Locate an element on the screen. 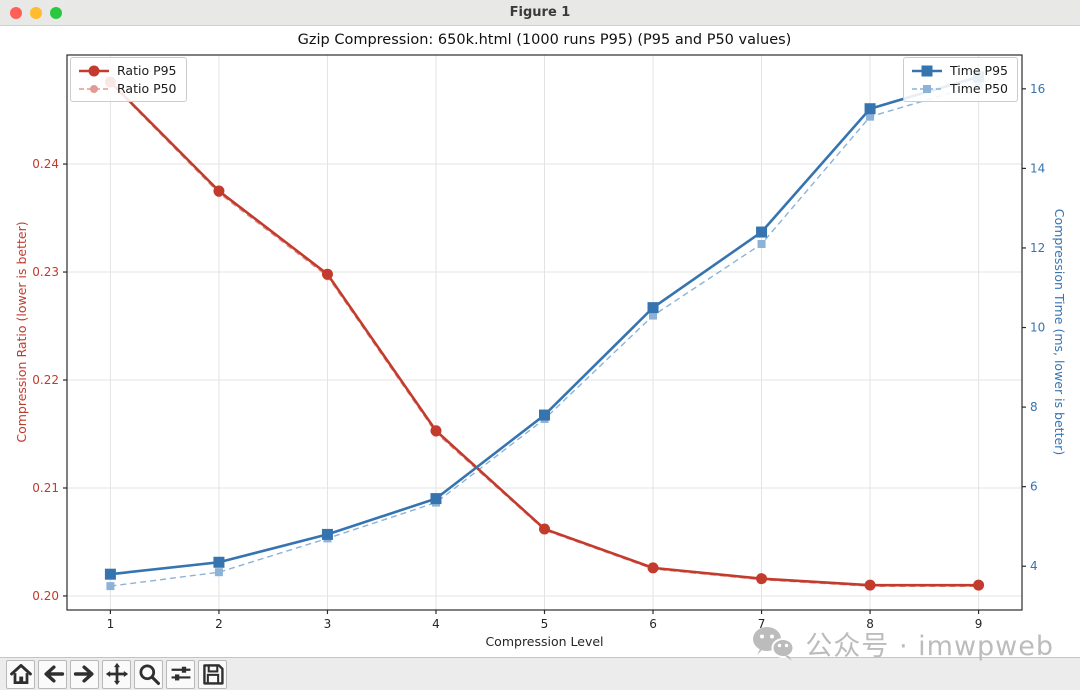 This screenshot has height=690, width=1080. svg-text: 7 is located at coordinates (762, 624).